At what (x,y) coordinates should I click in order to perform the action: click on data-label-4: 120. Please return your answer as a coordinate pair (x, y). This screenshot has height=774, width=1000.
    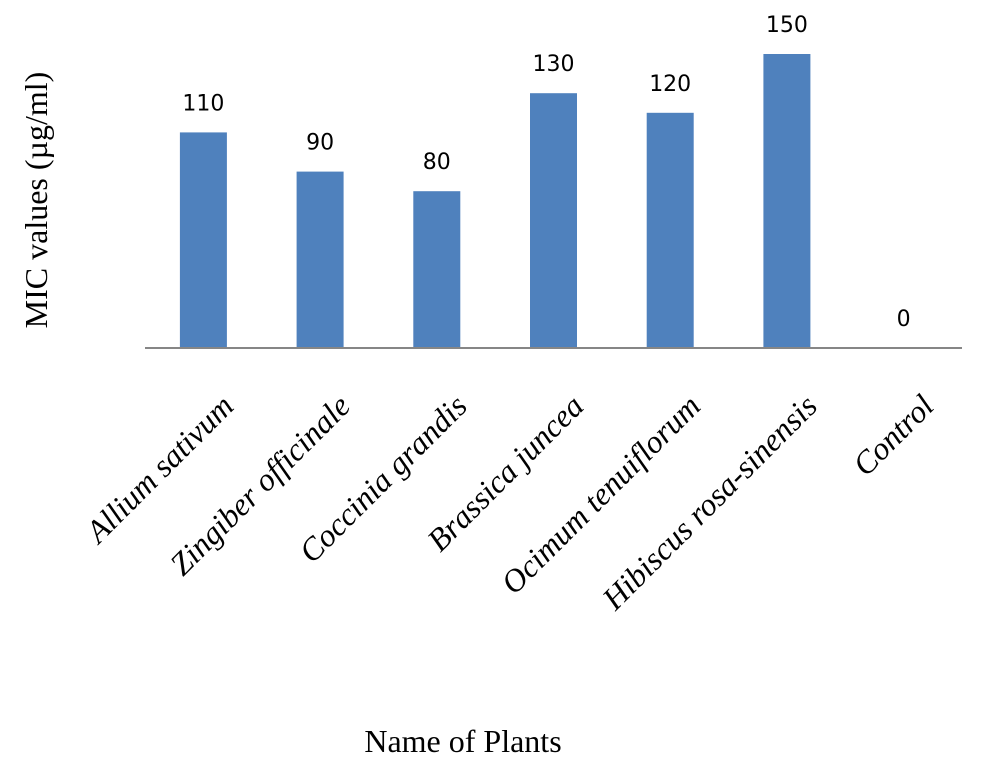
    Looking at the image, I should click on (670, 84).